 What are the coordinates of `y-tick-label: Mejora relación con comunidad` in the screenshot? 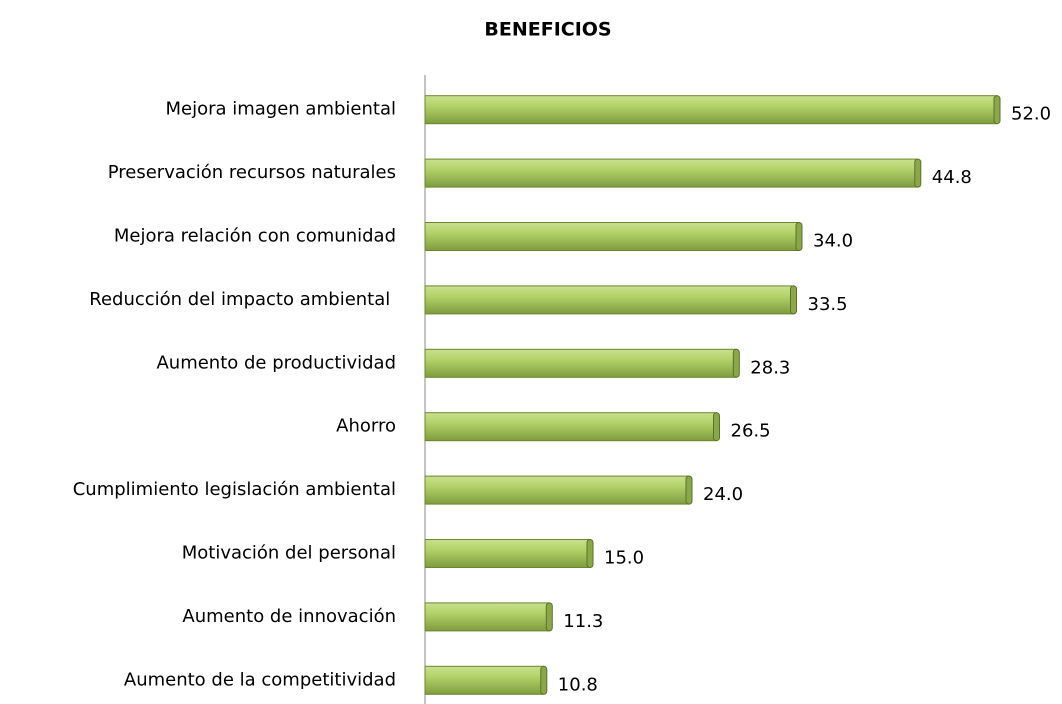 It's located at (255, 236).